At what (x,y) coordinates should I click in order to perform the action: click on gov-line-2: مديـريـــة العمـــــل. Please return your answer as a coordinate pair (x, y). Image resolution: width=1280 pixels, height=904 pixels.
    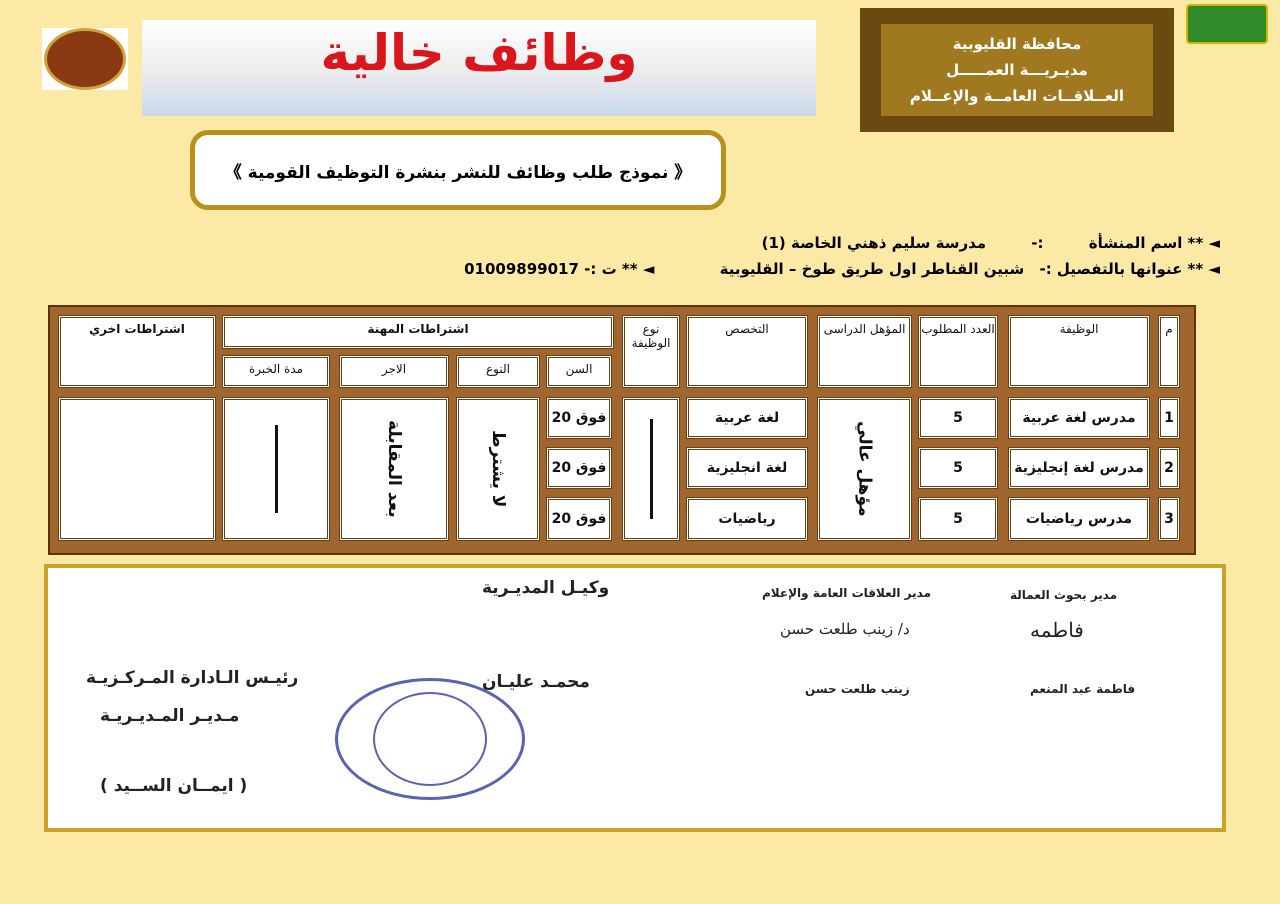
    Looking at the image, I should click on (1017, 70).